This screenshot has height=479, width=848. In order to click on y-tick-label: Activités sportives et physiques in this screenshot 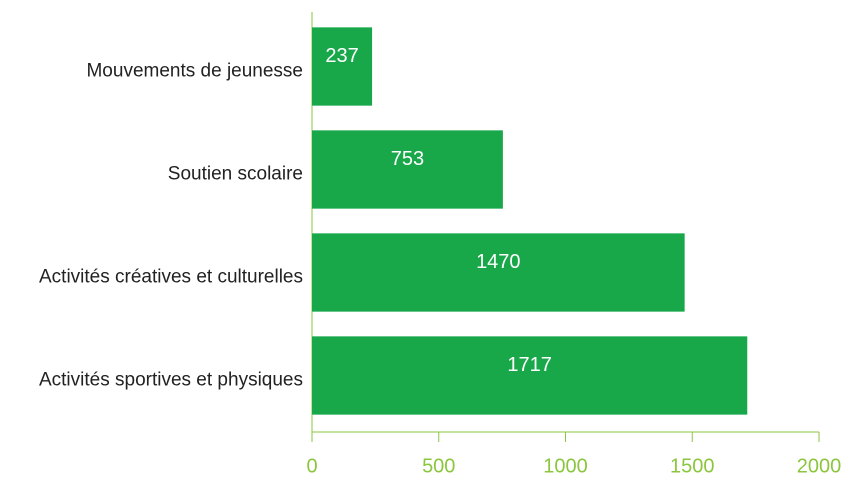, I will do `click(171, 380)`.